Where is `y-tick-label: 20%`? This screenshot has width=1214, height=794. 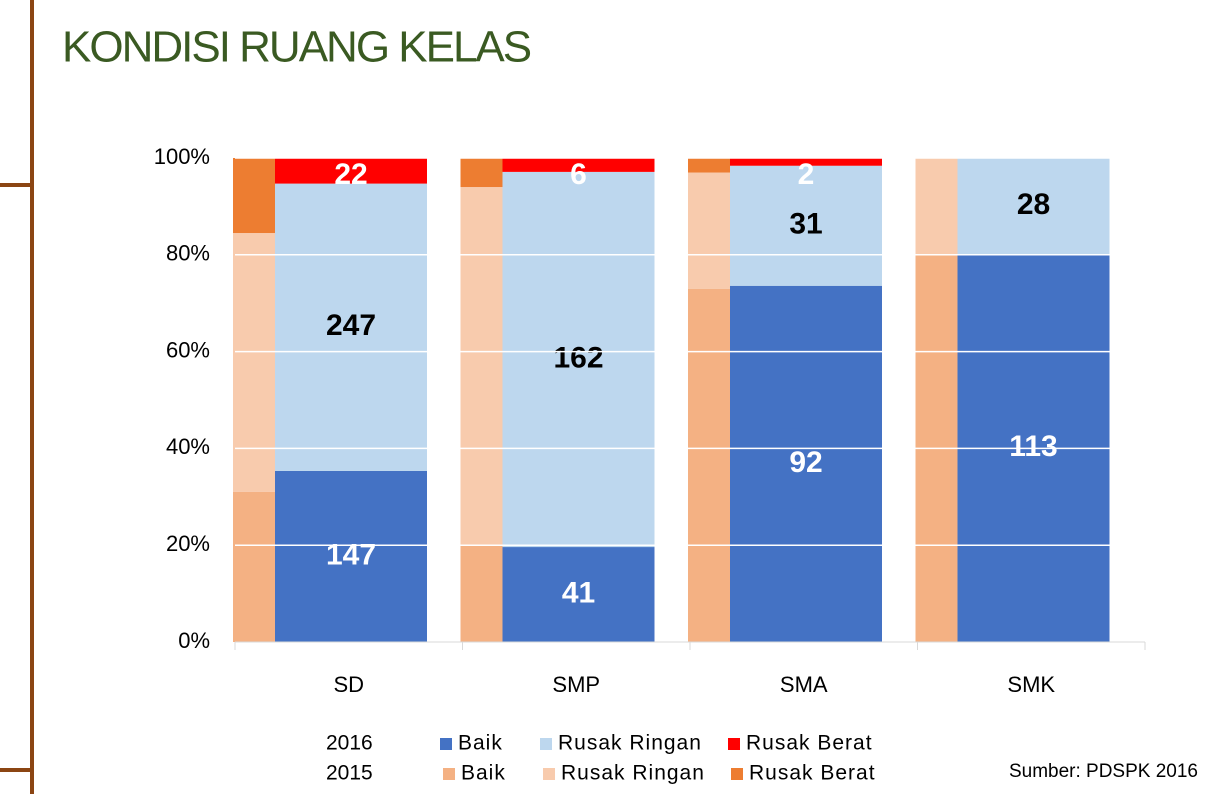
y-tick-label: 20% is located at coordinates (188, 543).